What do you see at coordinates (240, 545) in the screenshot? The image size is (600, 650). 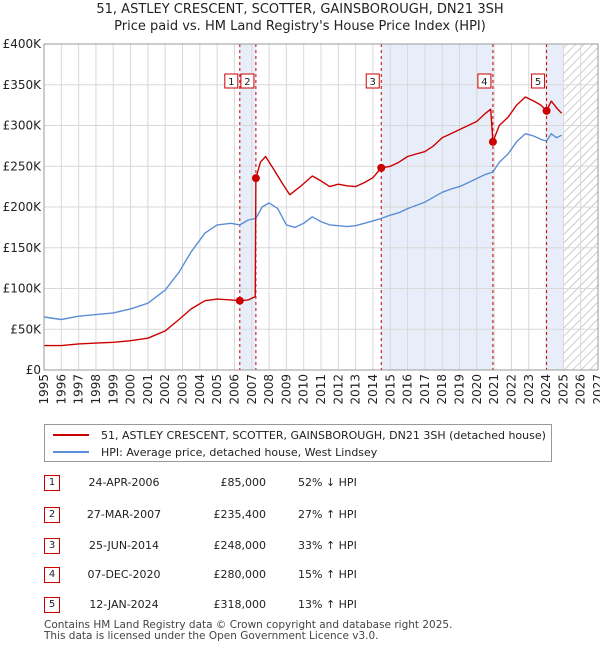 I see `sale-price: £248,000` at bounding box center [240, 545].